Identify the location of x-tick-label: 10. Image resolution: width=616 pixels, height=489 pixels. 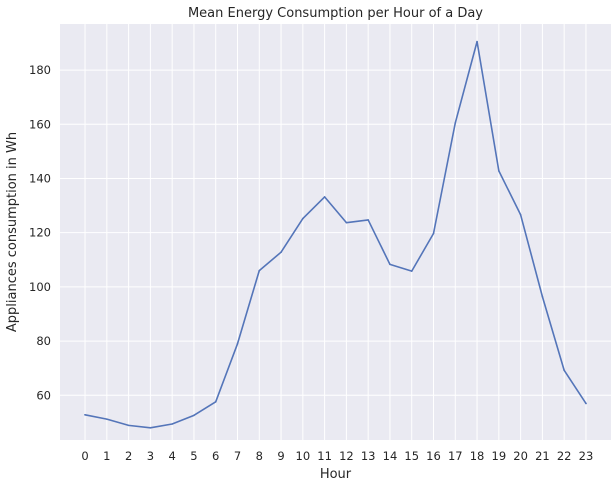
(303, 456).